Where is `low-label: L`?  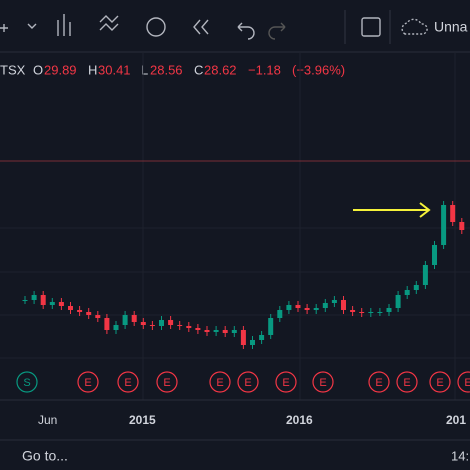 low-label: L is located at coordinates (144, 69).